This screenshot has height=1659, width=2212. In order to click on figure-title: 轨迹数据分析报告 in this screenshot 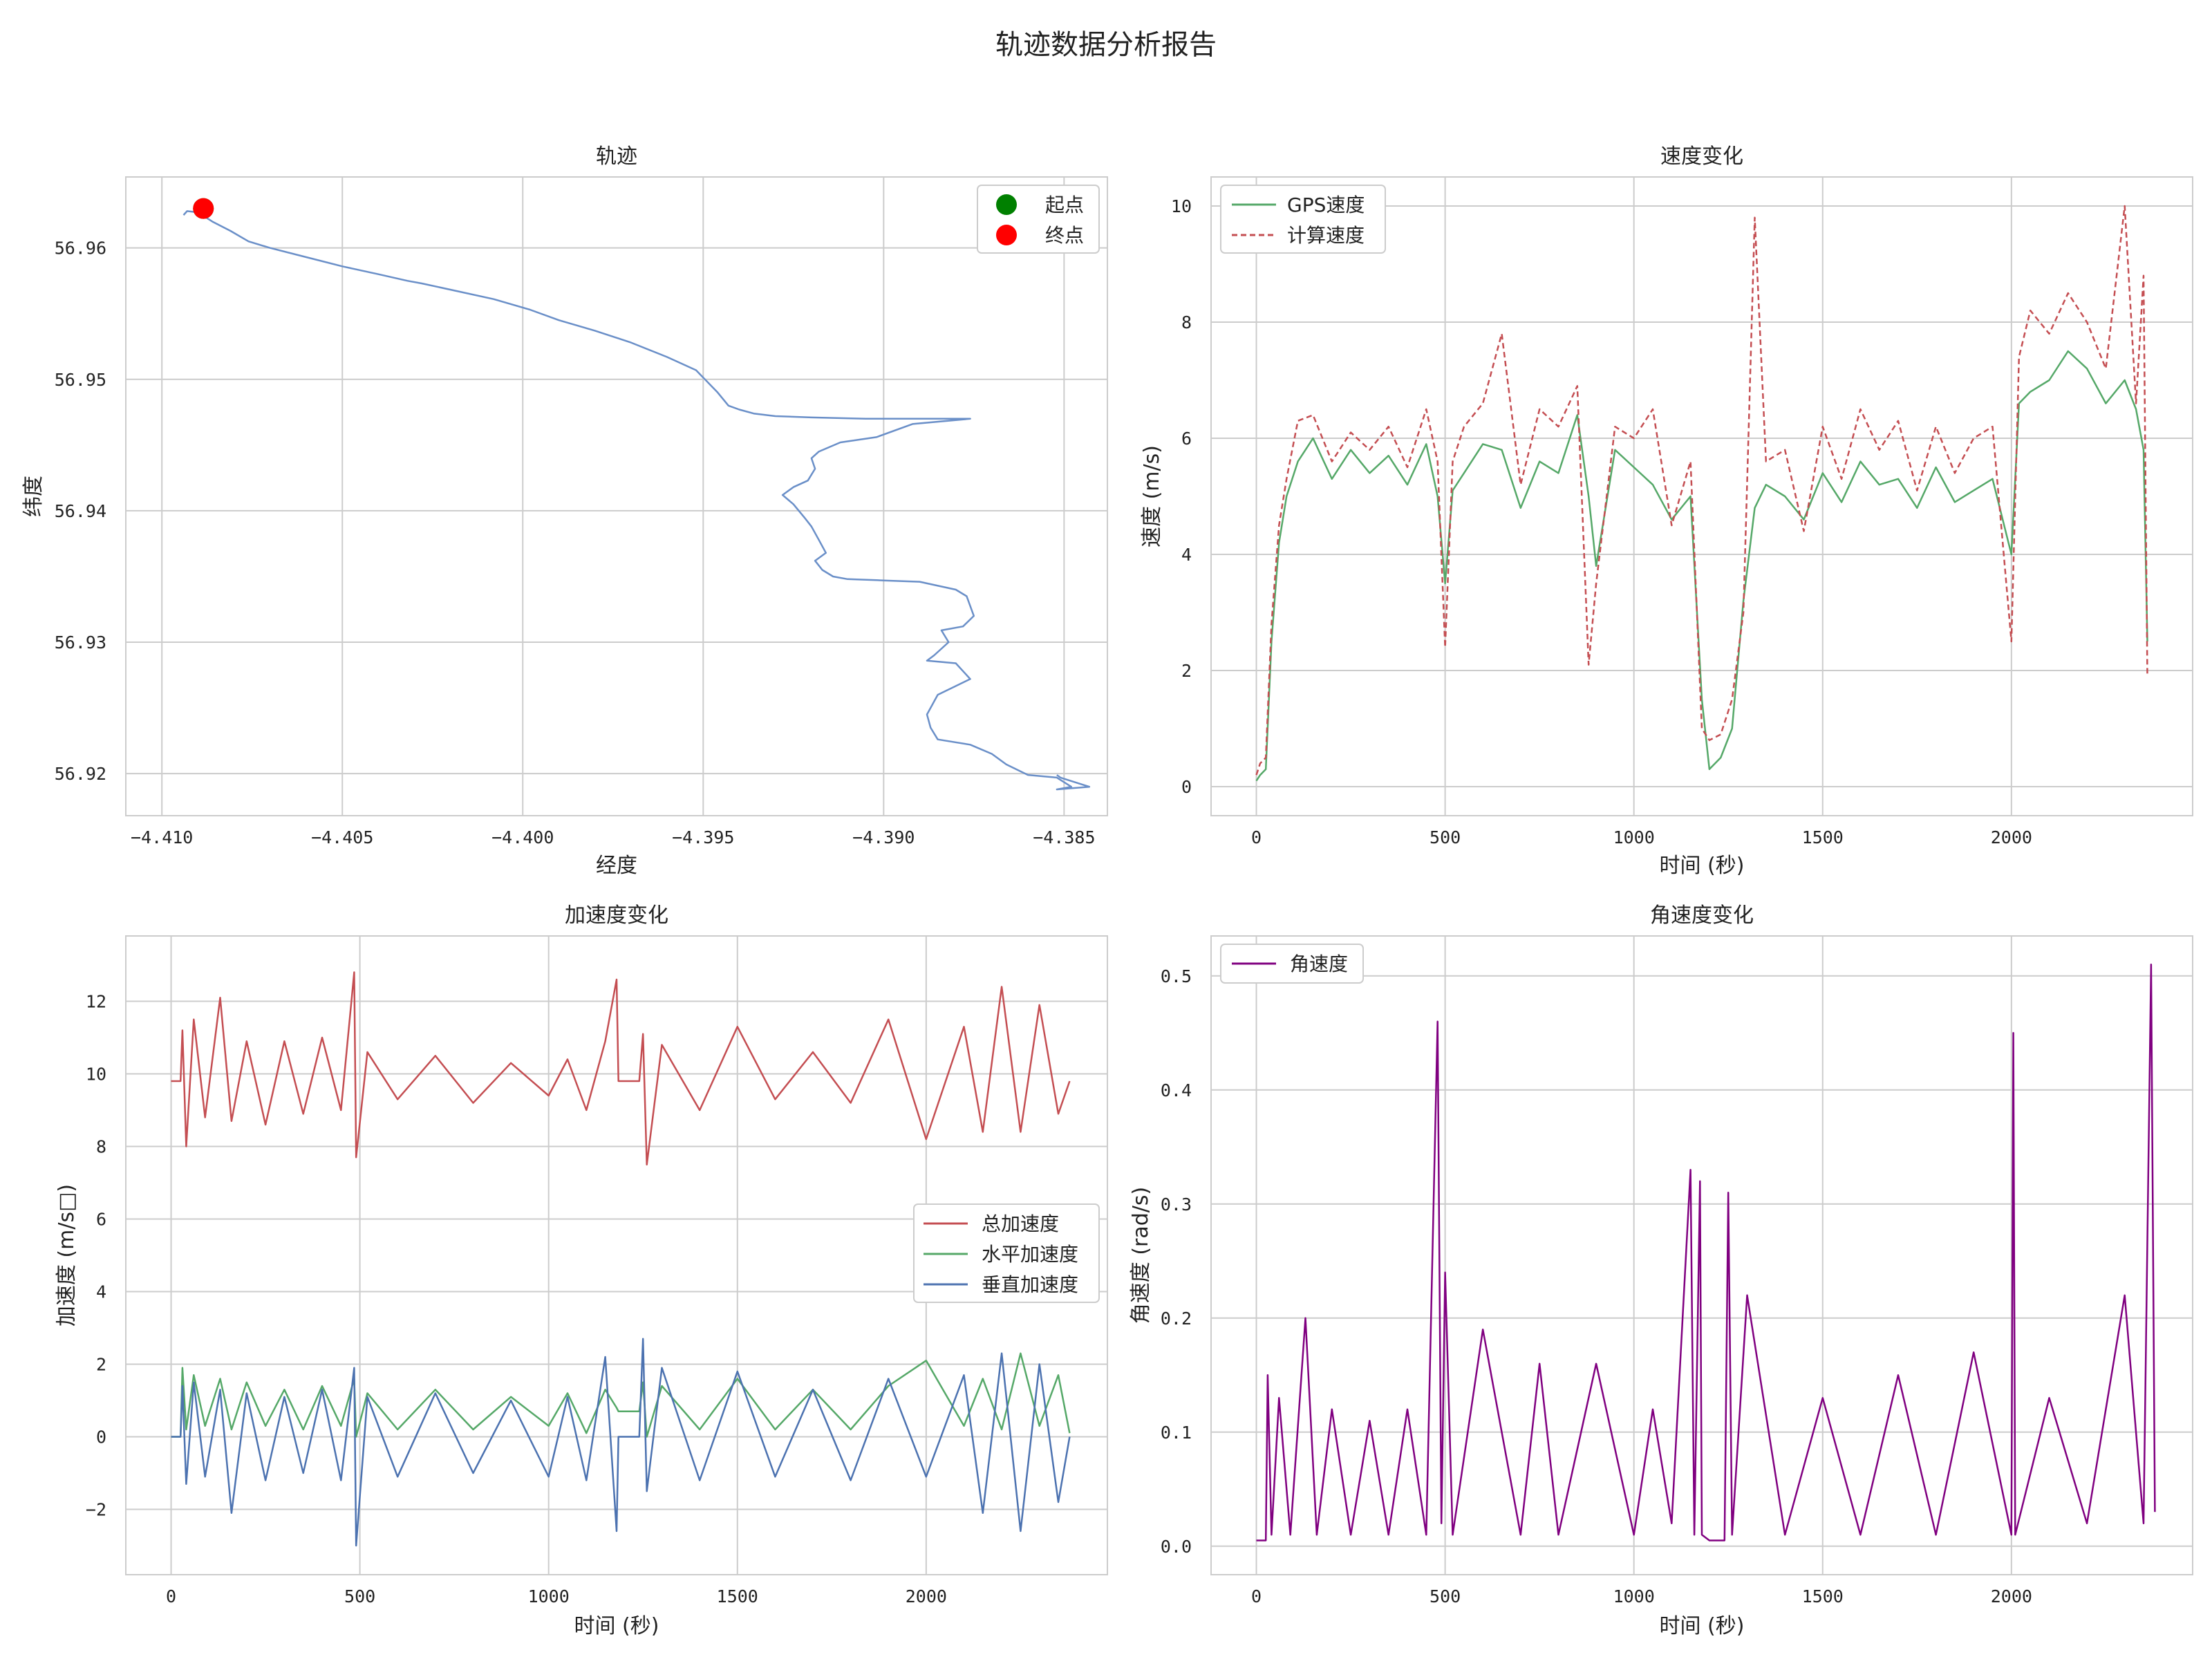, I will do `click(1106, 45)`.